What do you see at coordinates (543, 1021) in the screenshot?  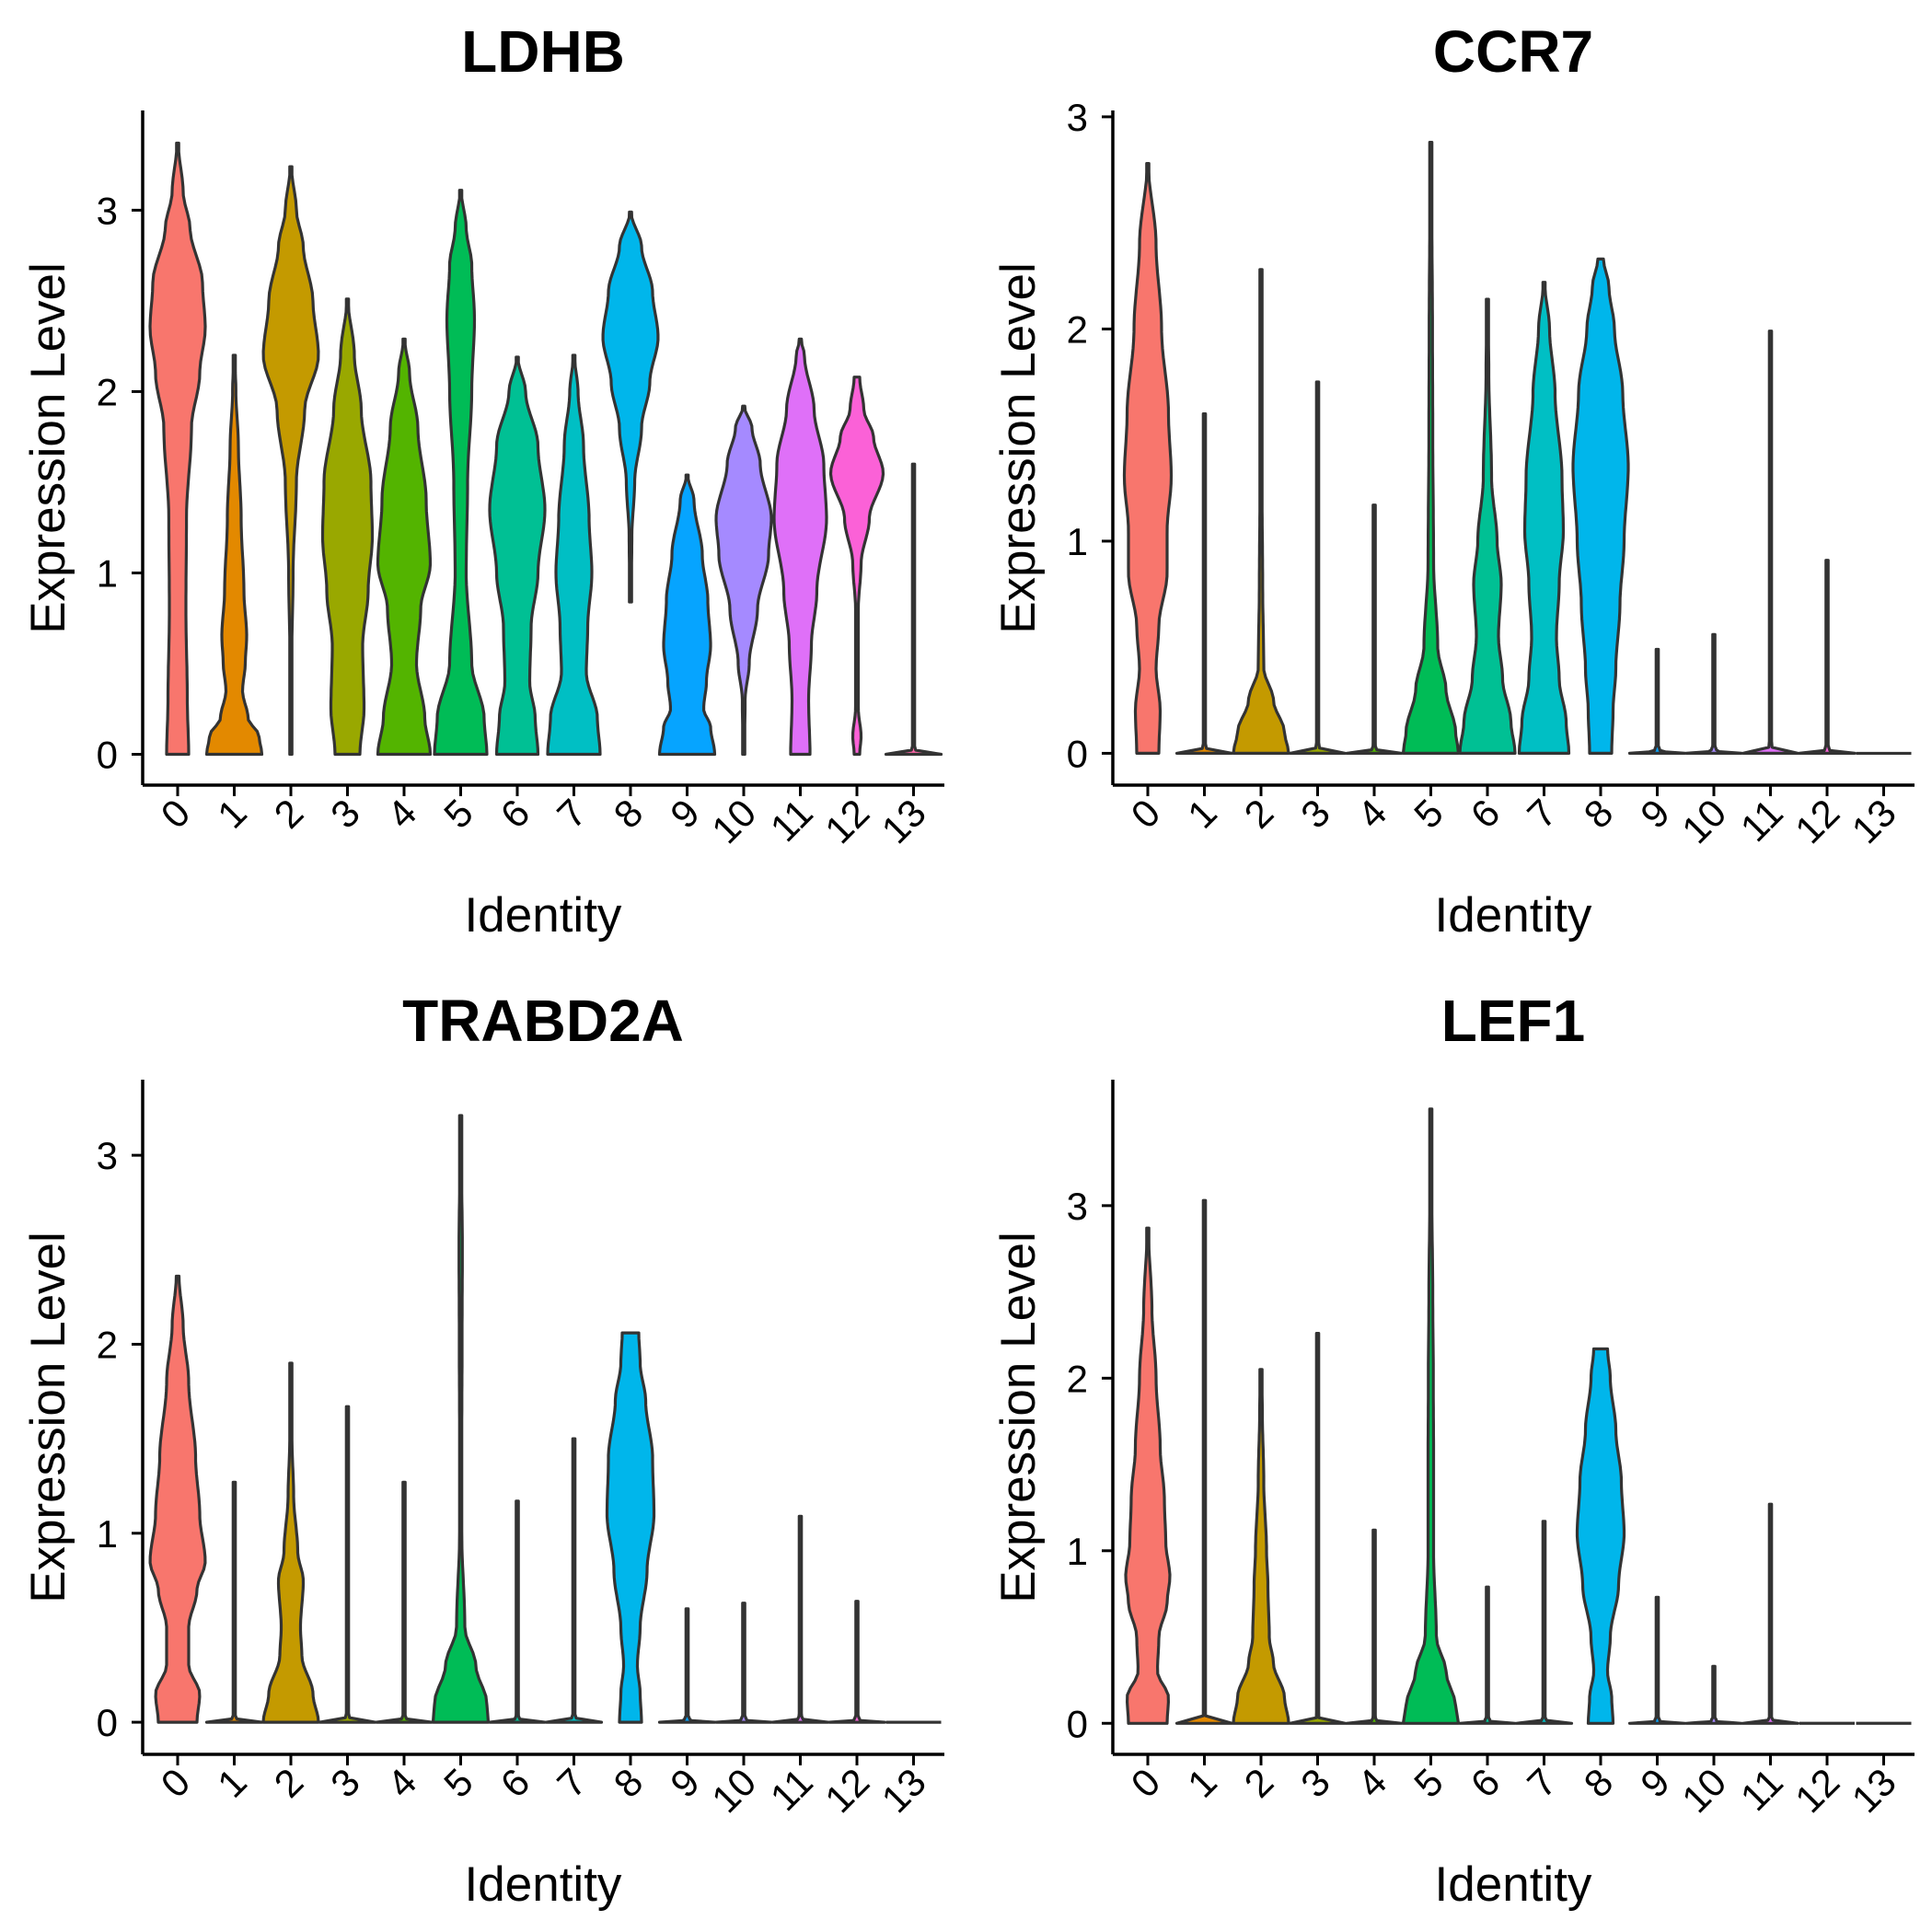 I see `panel-title: TRABD2A` at bounding box center [543, 1021].